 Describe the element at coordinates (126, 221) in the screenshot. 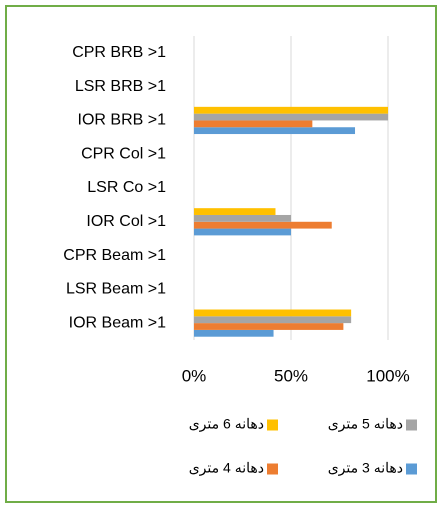

I see `y-tick-label: IOR Col >1` at that location.